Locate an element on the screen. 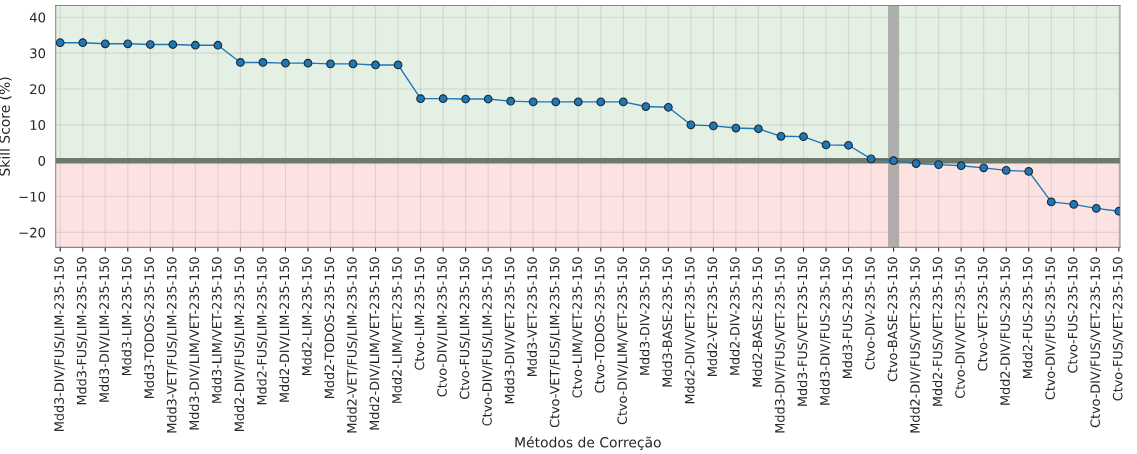 This screenshot has width=1137, height=454. x-tick-label: Ctvo-DIV-235-150 is located at coordinates (870, 313).